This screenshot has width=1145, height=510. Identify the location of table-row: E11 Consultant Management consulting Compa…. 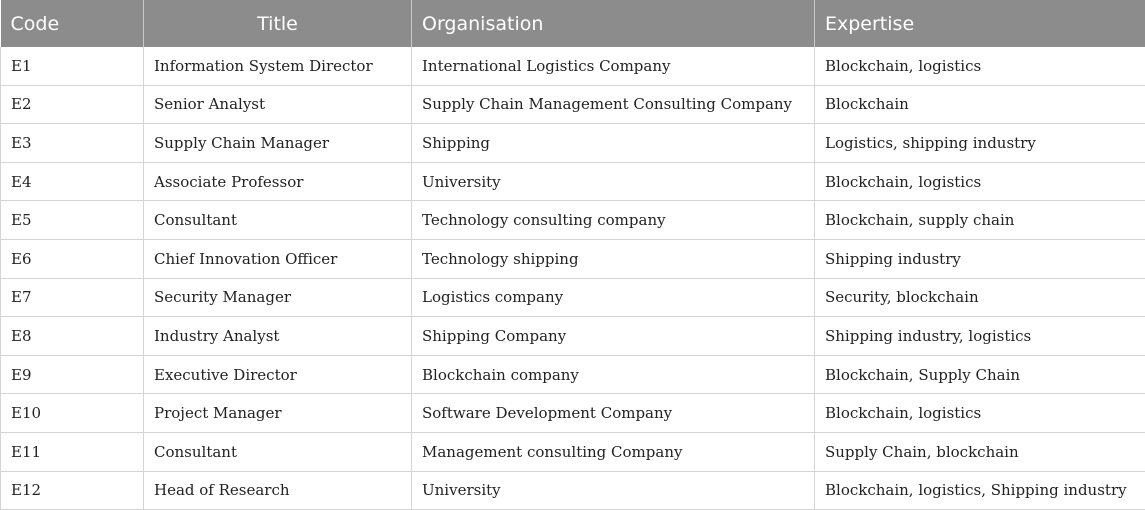
(572, 452).